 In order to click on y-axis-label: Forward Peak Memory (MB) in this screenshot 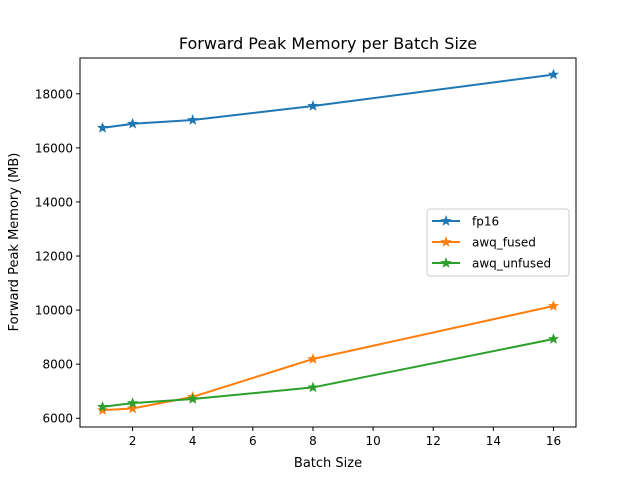, I will do `click(14, 242)`.